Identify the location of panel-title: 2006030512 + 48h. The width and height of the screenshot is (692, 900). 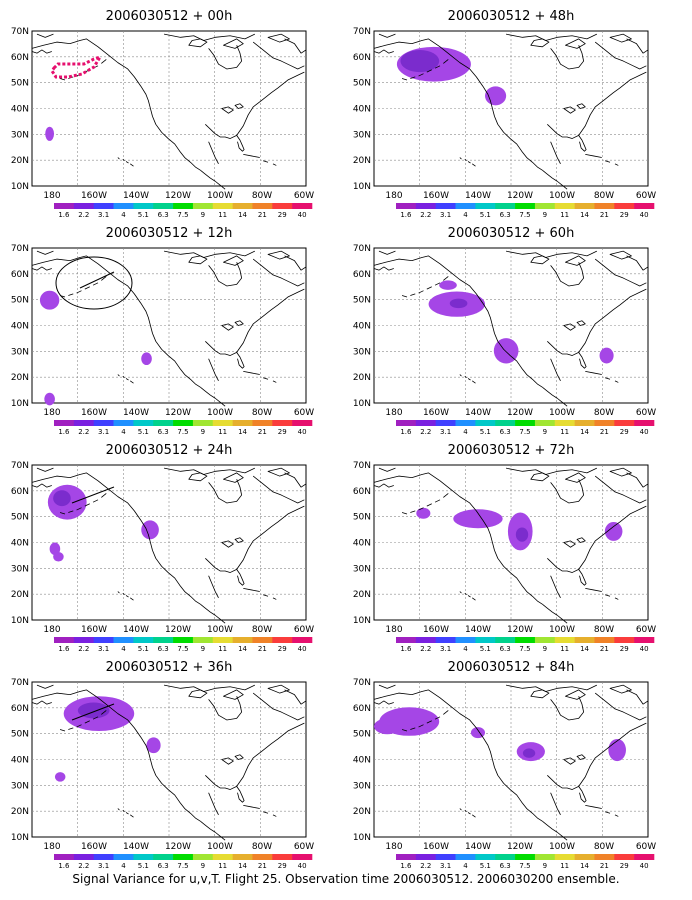
(511, 16).